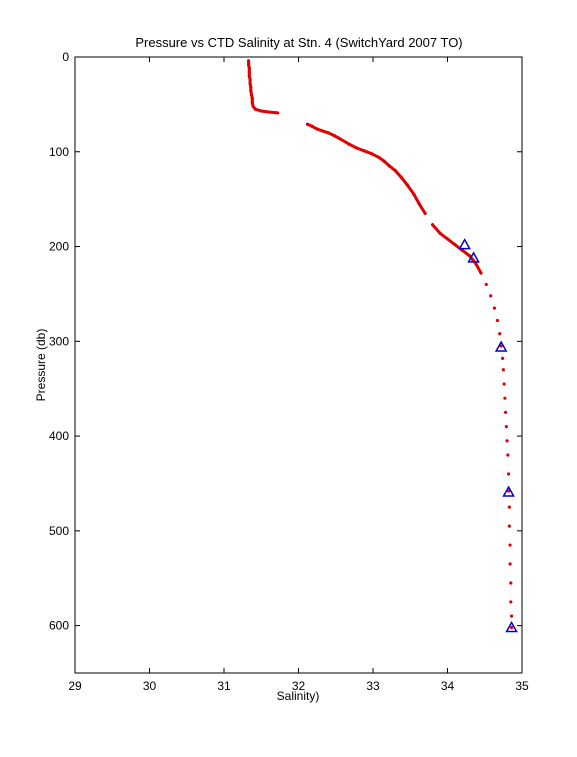  What do you see at coordinates (373, 686) in the screenshot?
I see `x-tick-label: 33` at bounding box center [373, 686].